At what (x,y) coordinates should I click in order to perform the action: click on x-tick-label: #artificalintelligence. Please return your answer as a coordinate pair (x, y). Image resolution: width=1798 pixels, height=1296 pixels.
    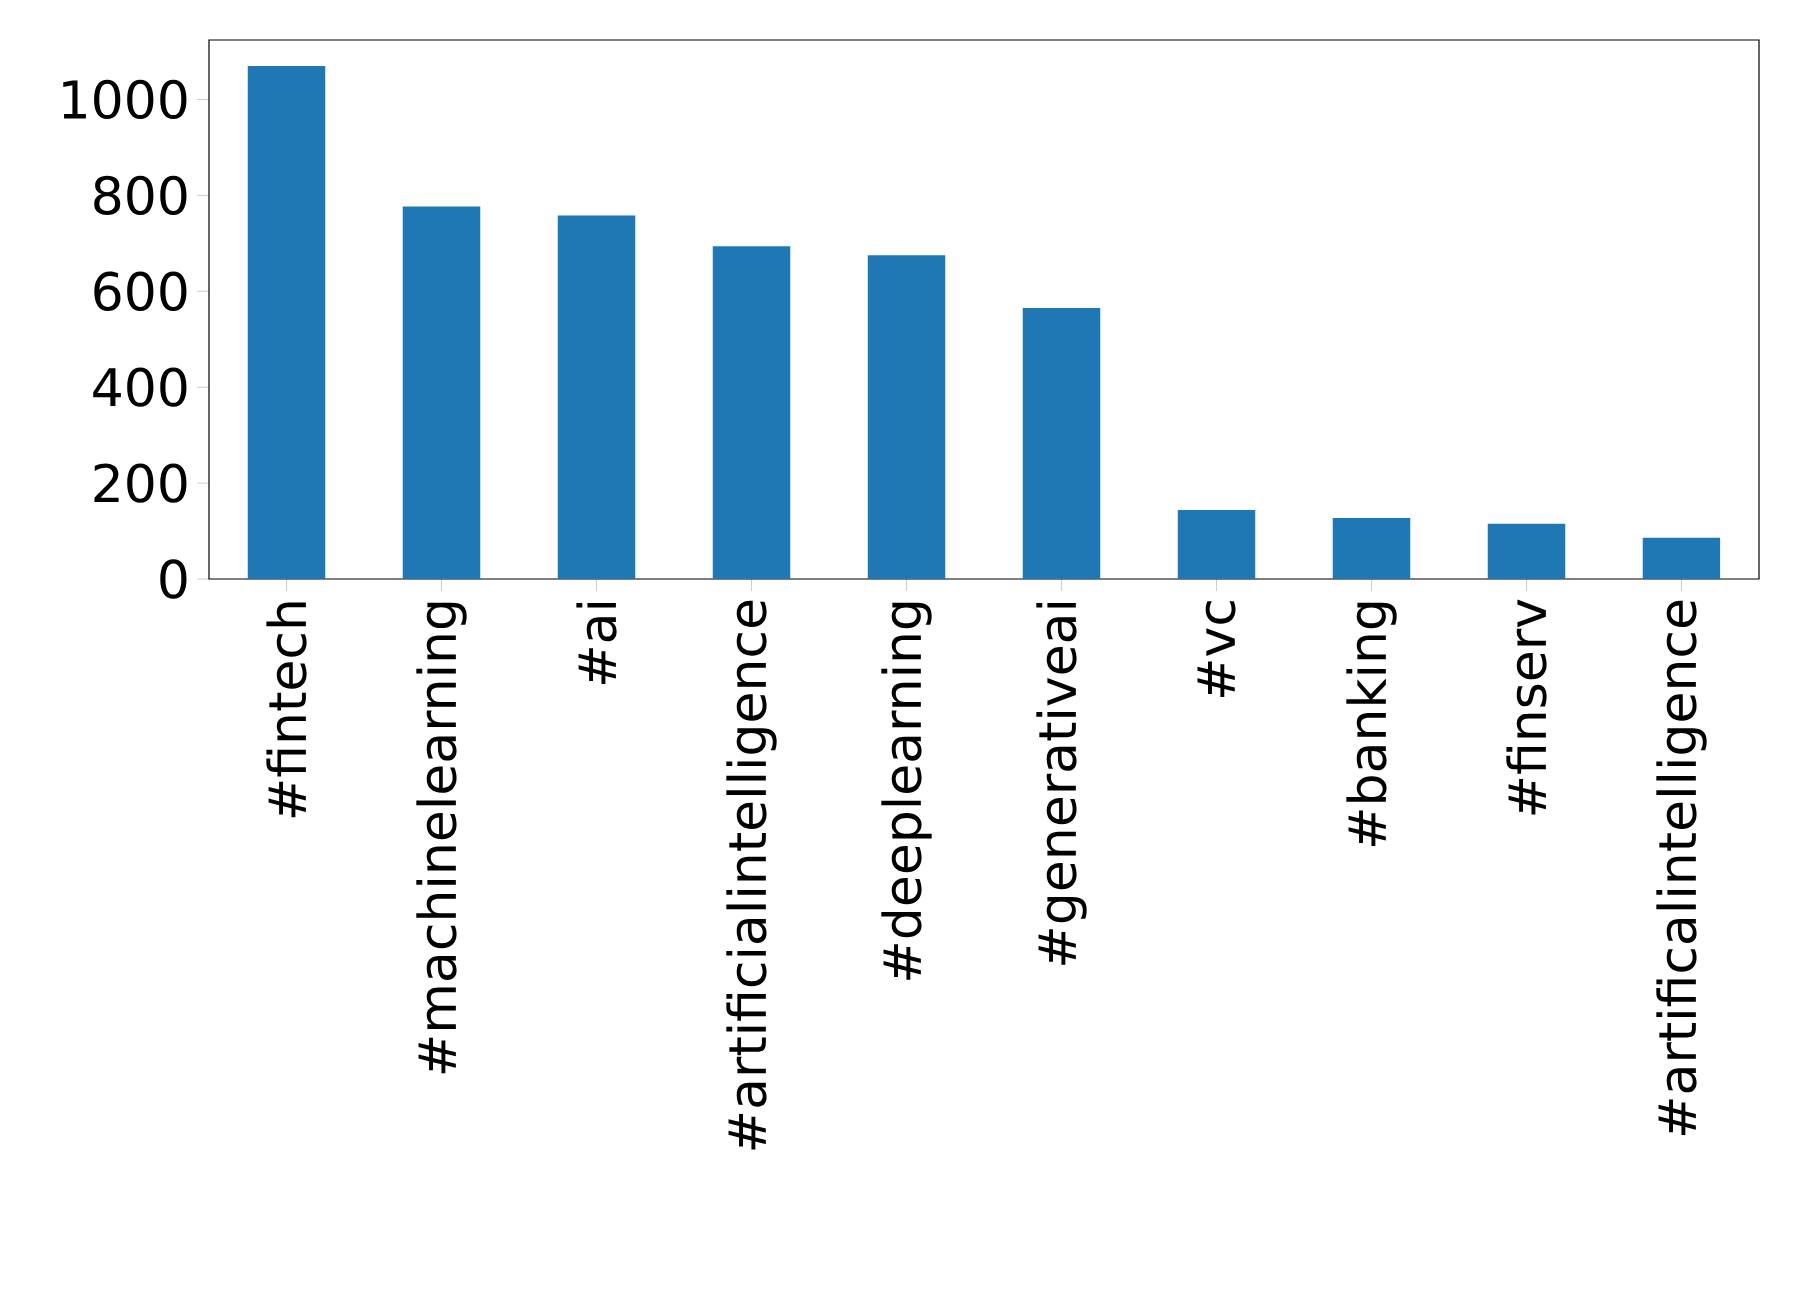
    Looking at the image, I should click on (1681, 868).